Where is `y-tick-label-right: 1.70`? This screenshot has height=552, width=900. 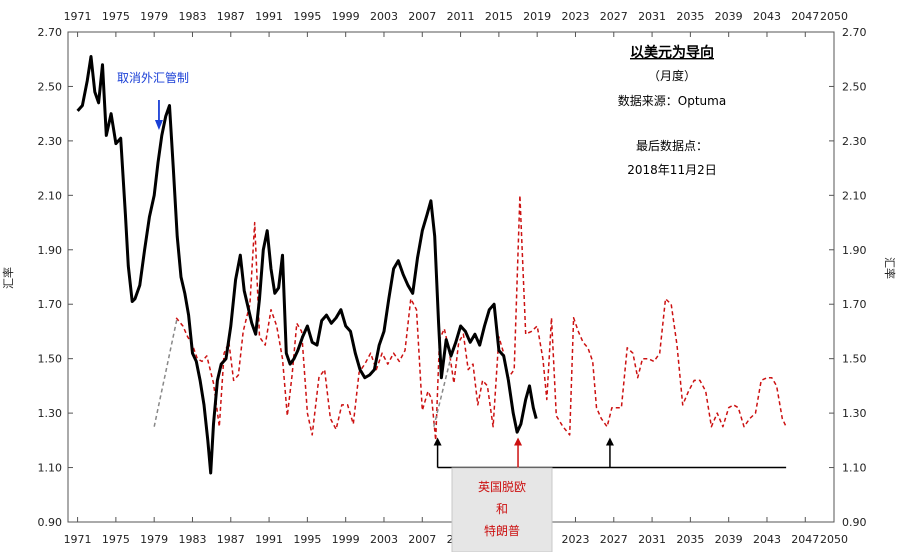 y-tick-label-right: 1.70 is located at coordinates (854, 304).